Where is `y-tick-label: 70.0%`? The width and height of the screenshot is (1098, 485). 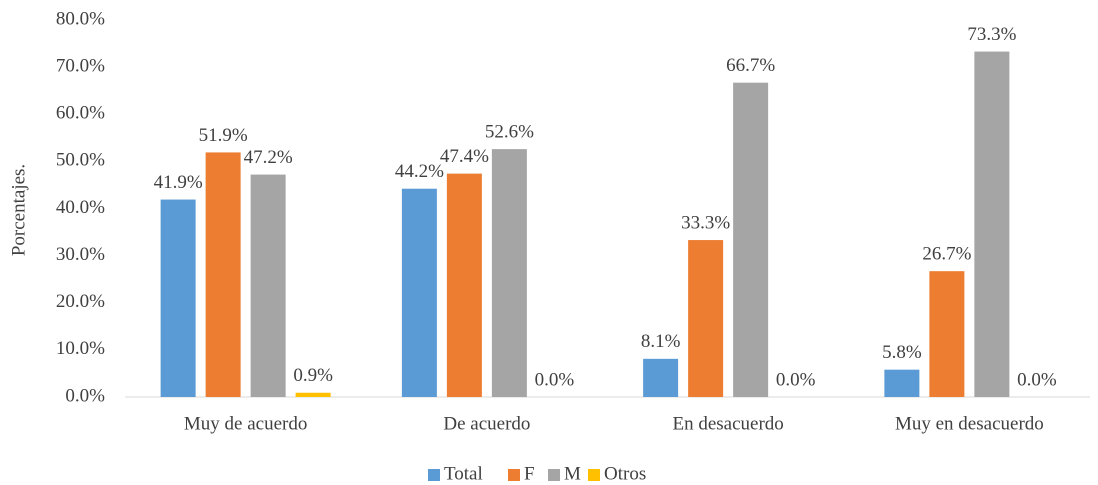 y-tick-label: 70.0% is located at coordinates (80, 65).